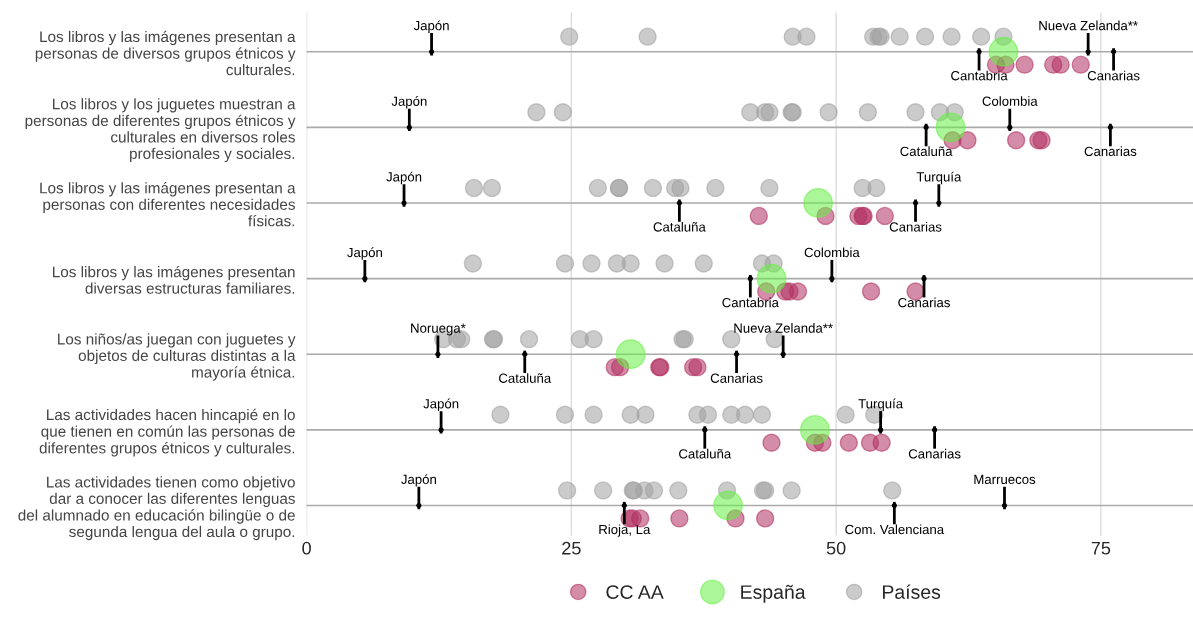 This screenshot has width=1193, height=623. I want to click on x-tick-label: 75, so click(1101, 548).